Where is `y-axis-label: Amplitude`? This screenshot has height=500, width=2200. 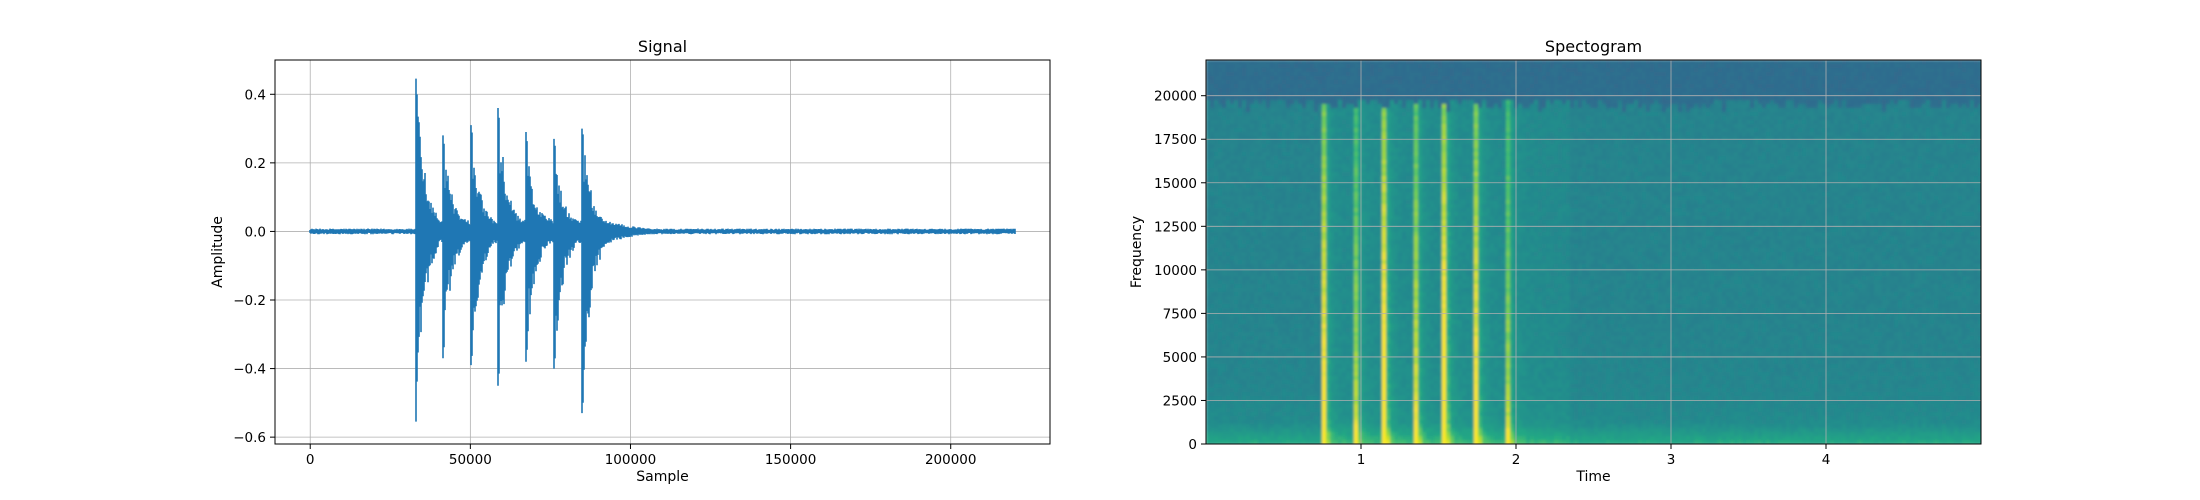 y-axis-label: Amplitude is located at coordinates (218, 252).